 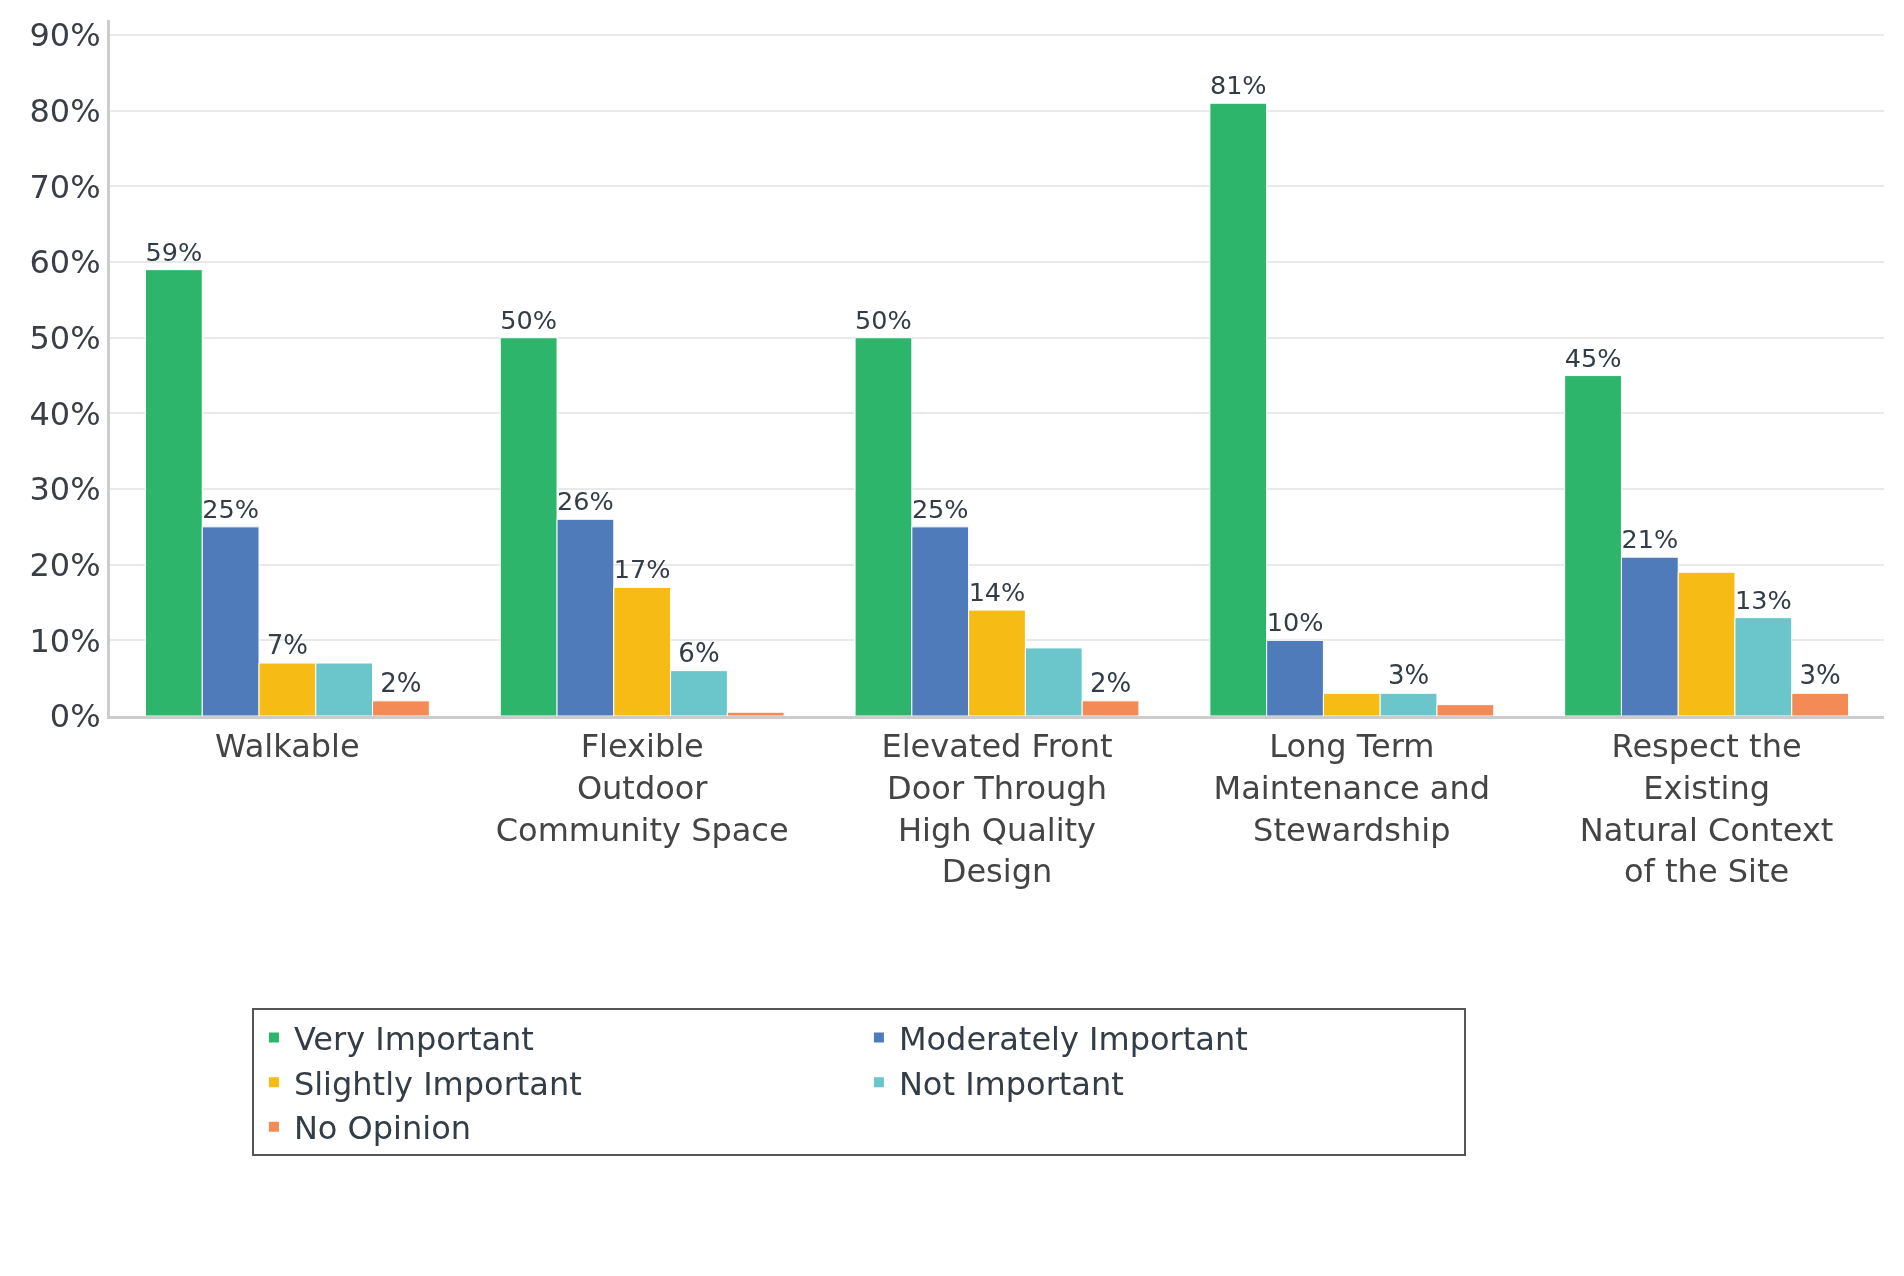 I want to click on data-label: 45%, so click(x=1593, y=357).